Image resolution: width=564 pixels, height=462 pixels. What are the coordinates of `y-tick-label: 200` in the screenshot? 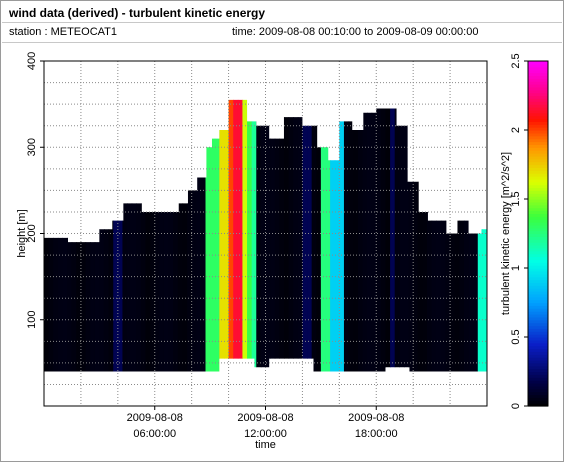 It's located at (32, 233).